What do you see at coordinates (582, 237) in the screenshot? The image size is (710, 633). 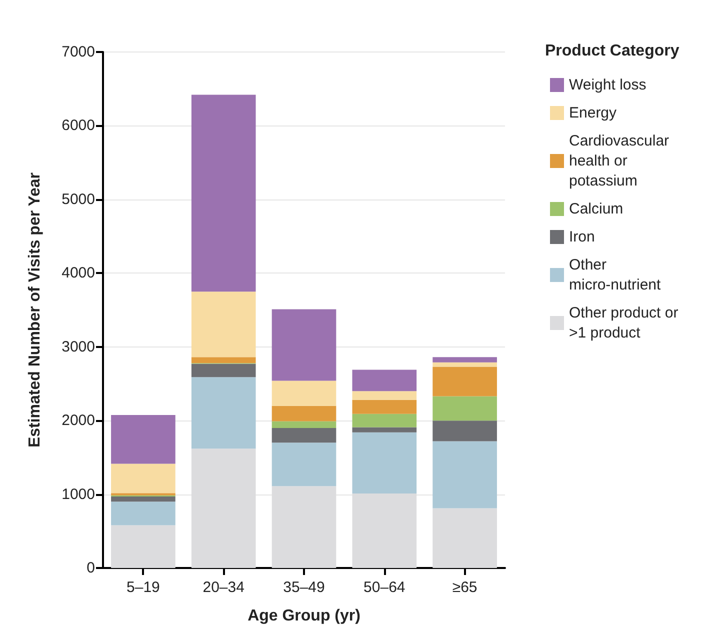 I see `legend-label: Iron` at bounding box center [582, 237].